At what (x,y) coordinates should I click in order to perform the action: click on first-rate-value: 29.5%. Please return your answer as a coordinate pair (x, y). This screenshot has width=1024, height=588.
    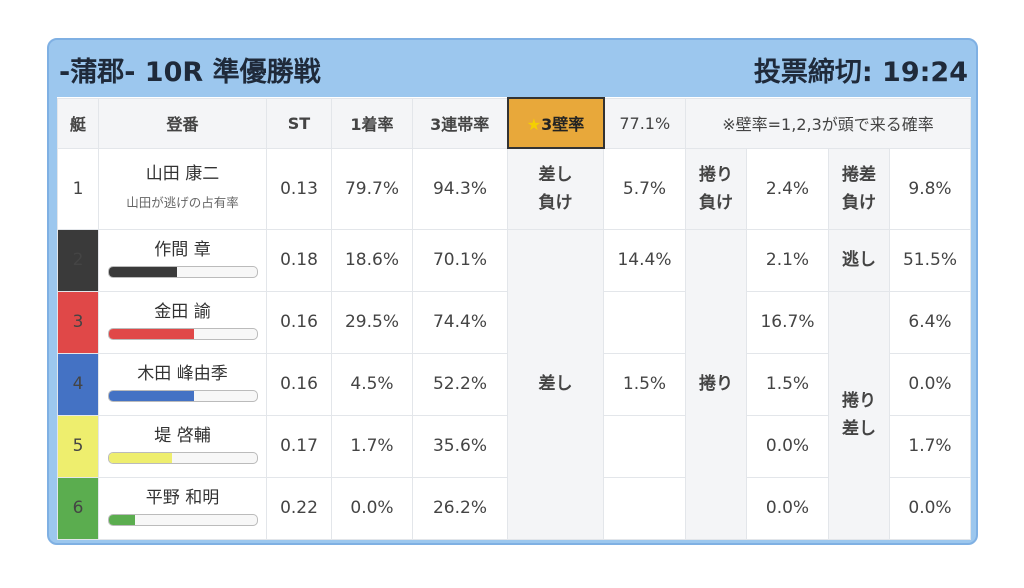
    Looking at the image, I should click on (372, 322).